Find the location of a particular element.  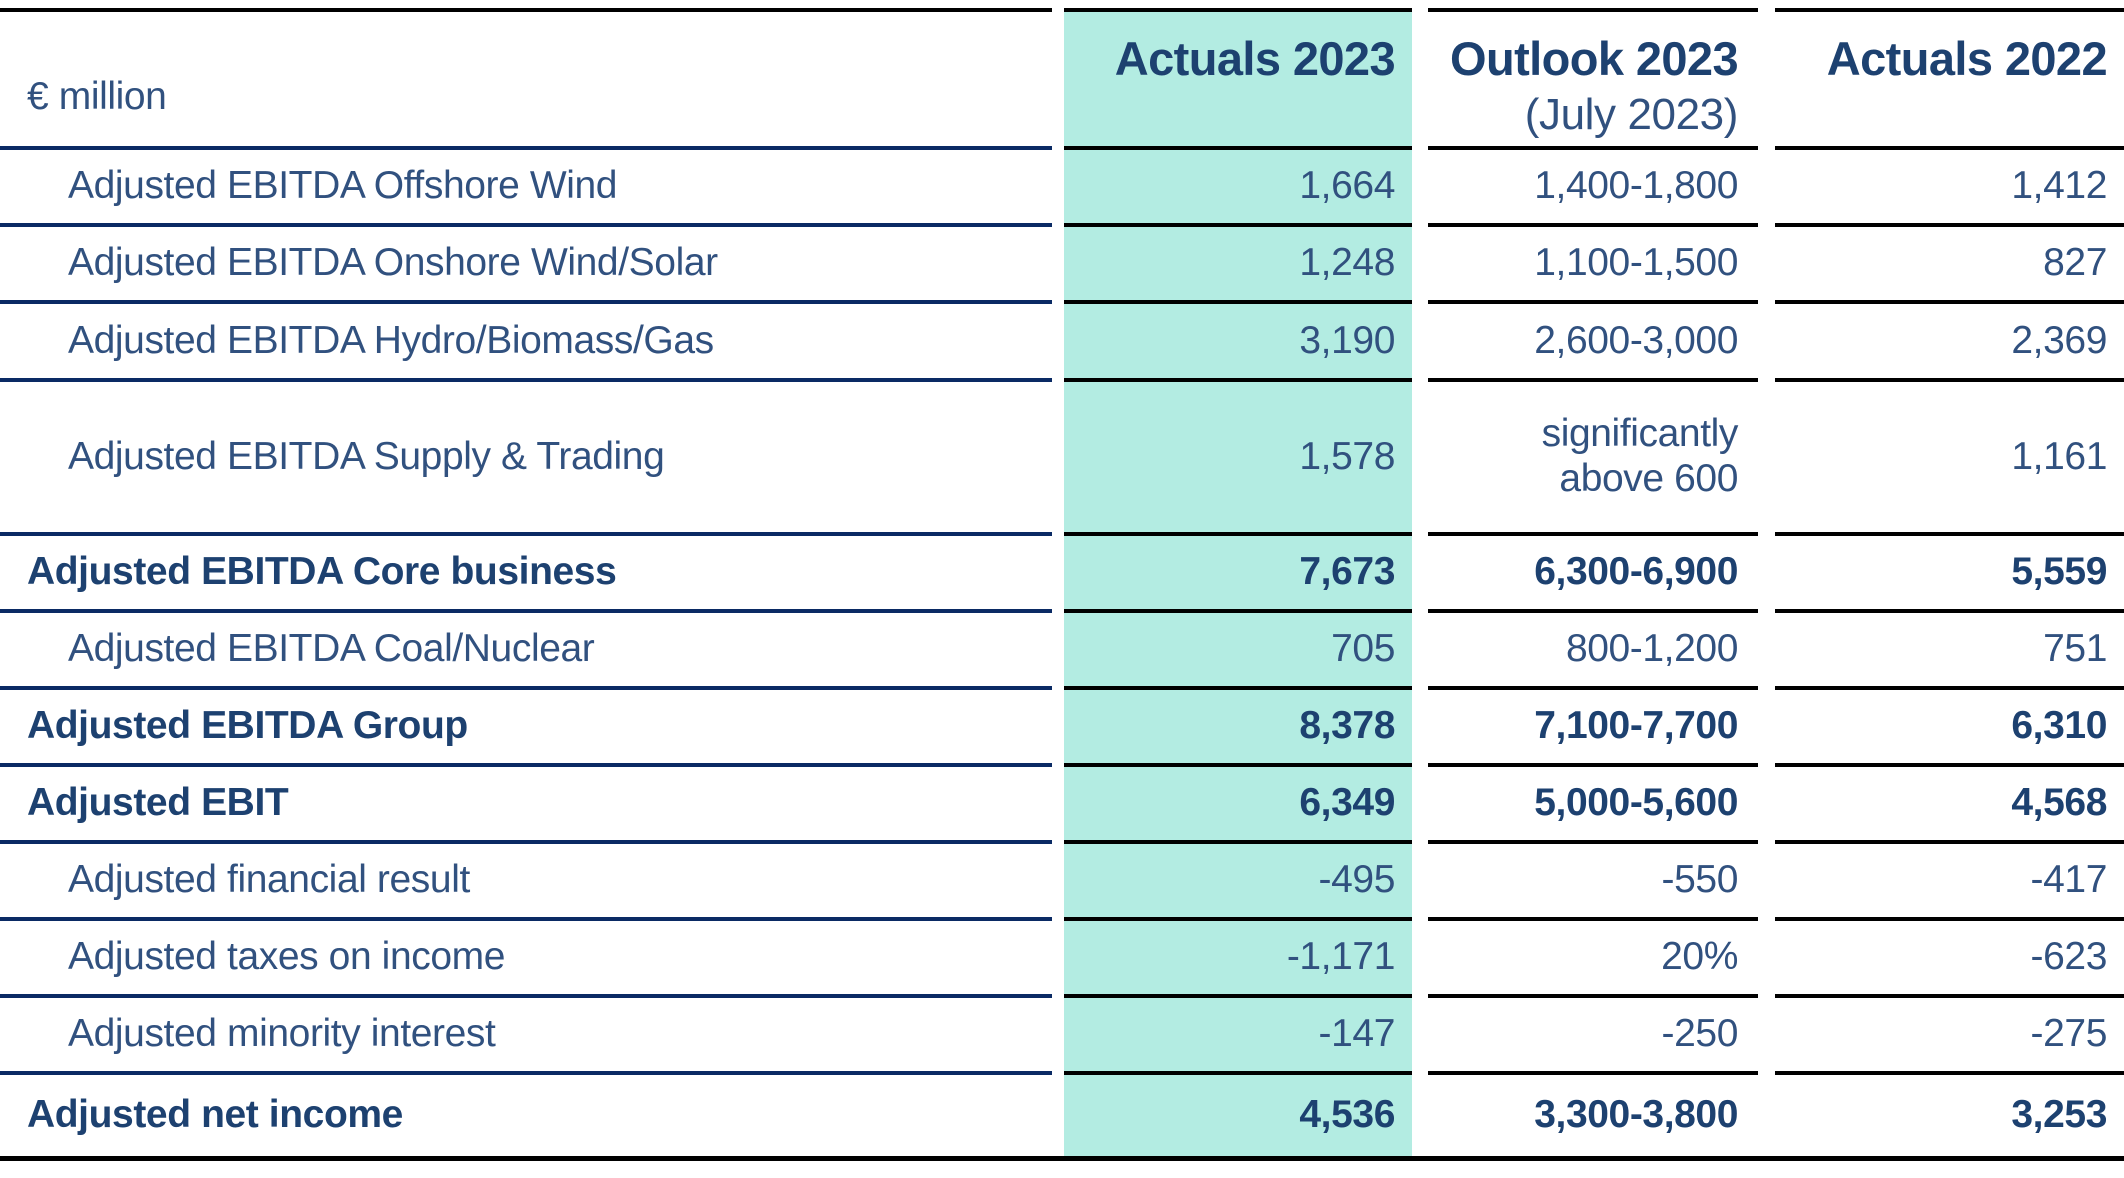

col-header-actuals-2023: Actuals 2023 is located at coordinates (1238, 79).